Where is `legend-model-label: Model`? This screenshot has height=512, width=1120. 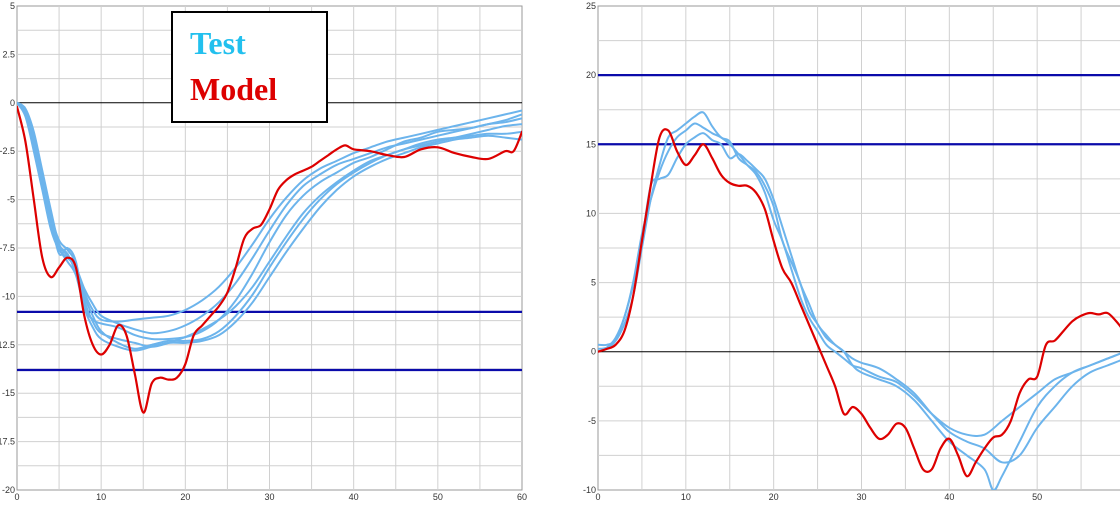
legend-model-label: Model is located at coordinates (233, 89).